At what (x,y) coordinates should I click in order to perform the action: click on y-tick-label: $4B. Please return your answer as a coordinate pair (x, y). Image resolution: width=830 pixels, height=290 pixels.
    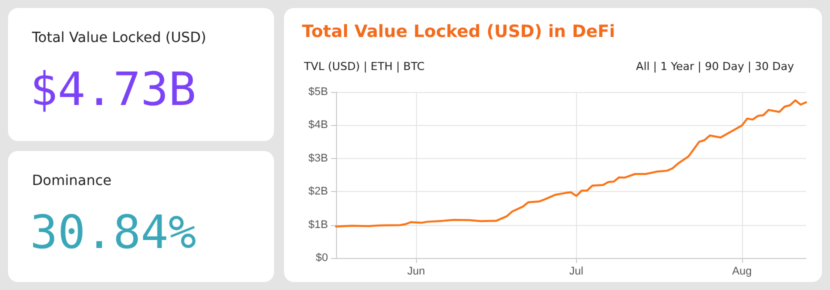
    Looking at the image, I should click on (318, 125).